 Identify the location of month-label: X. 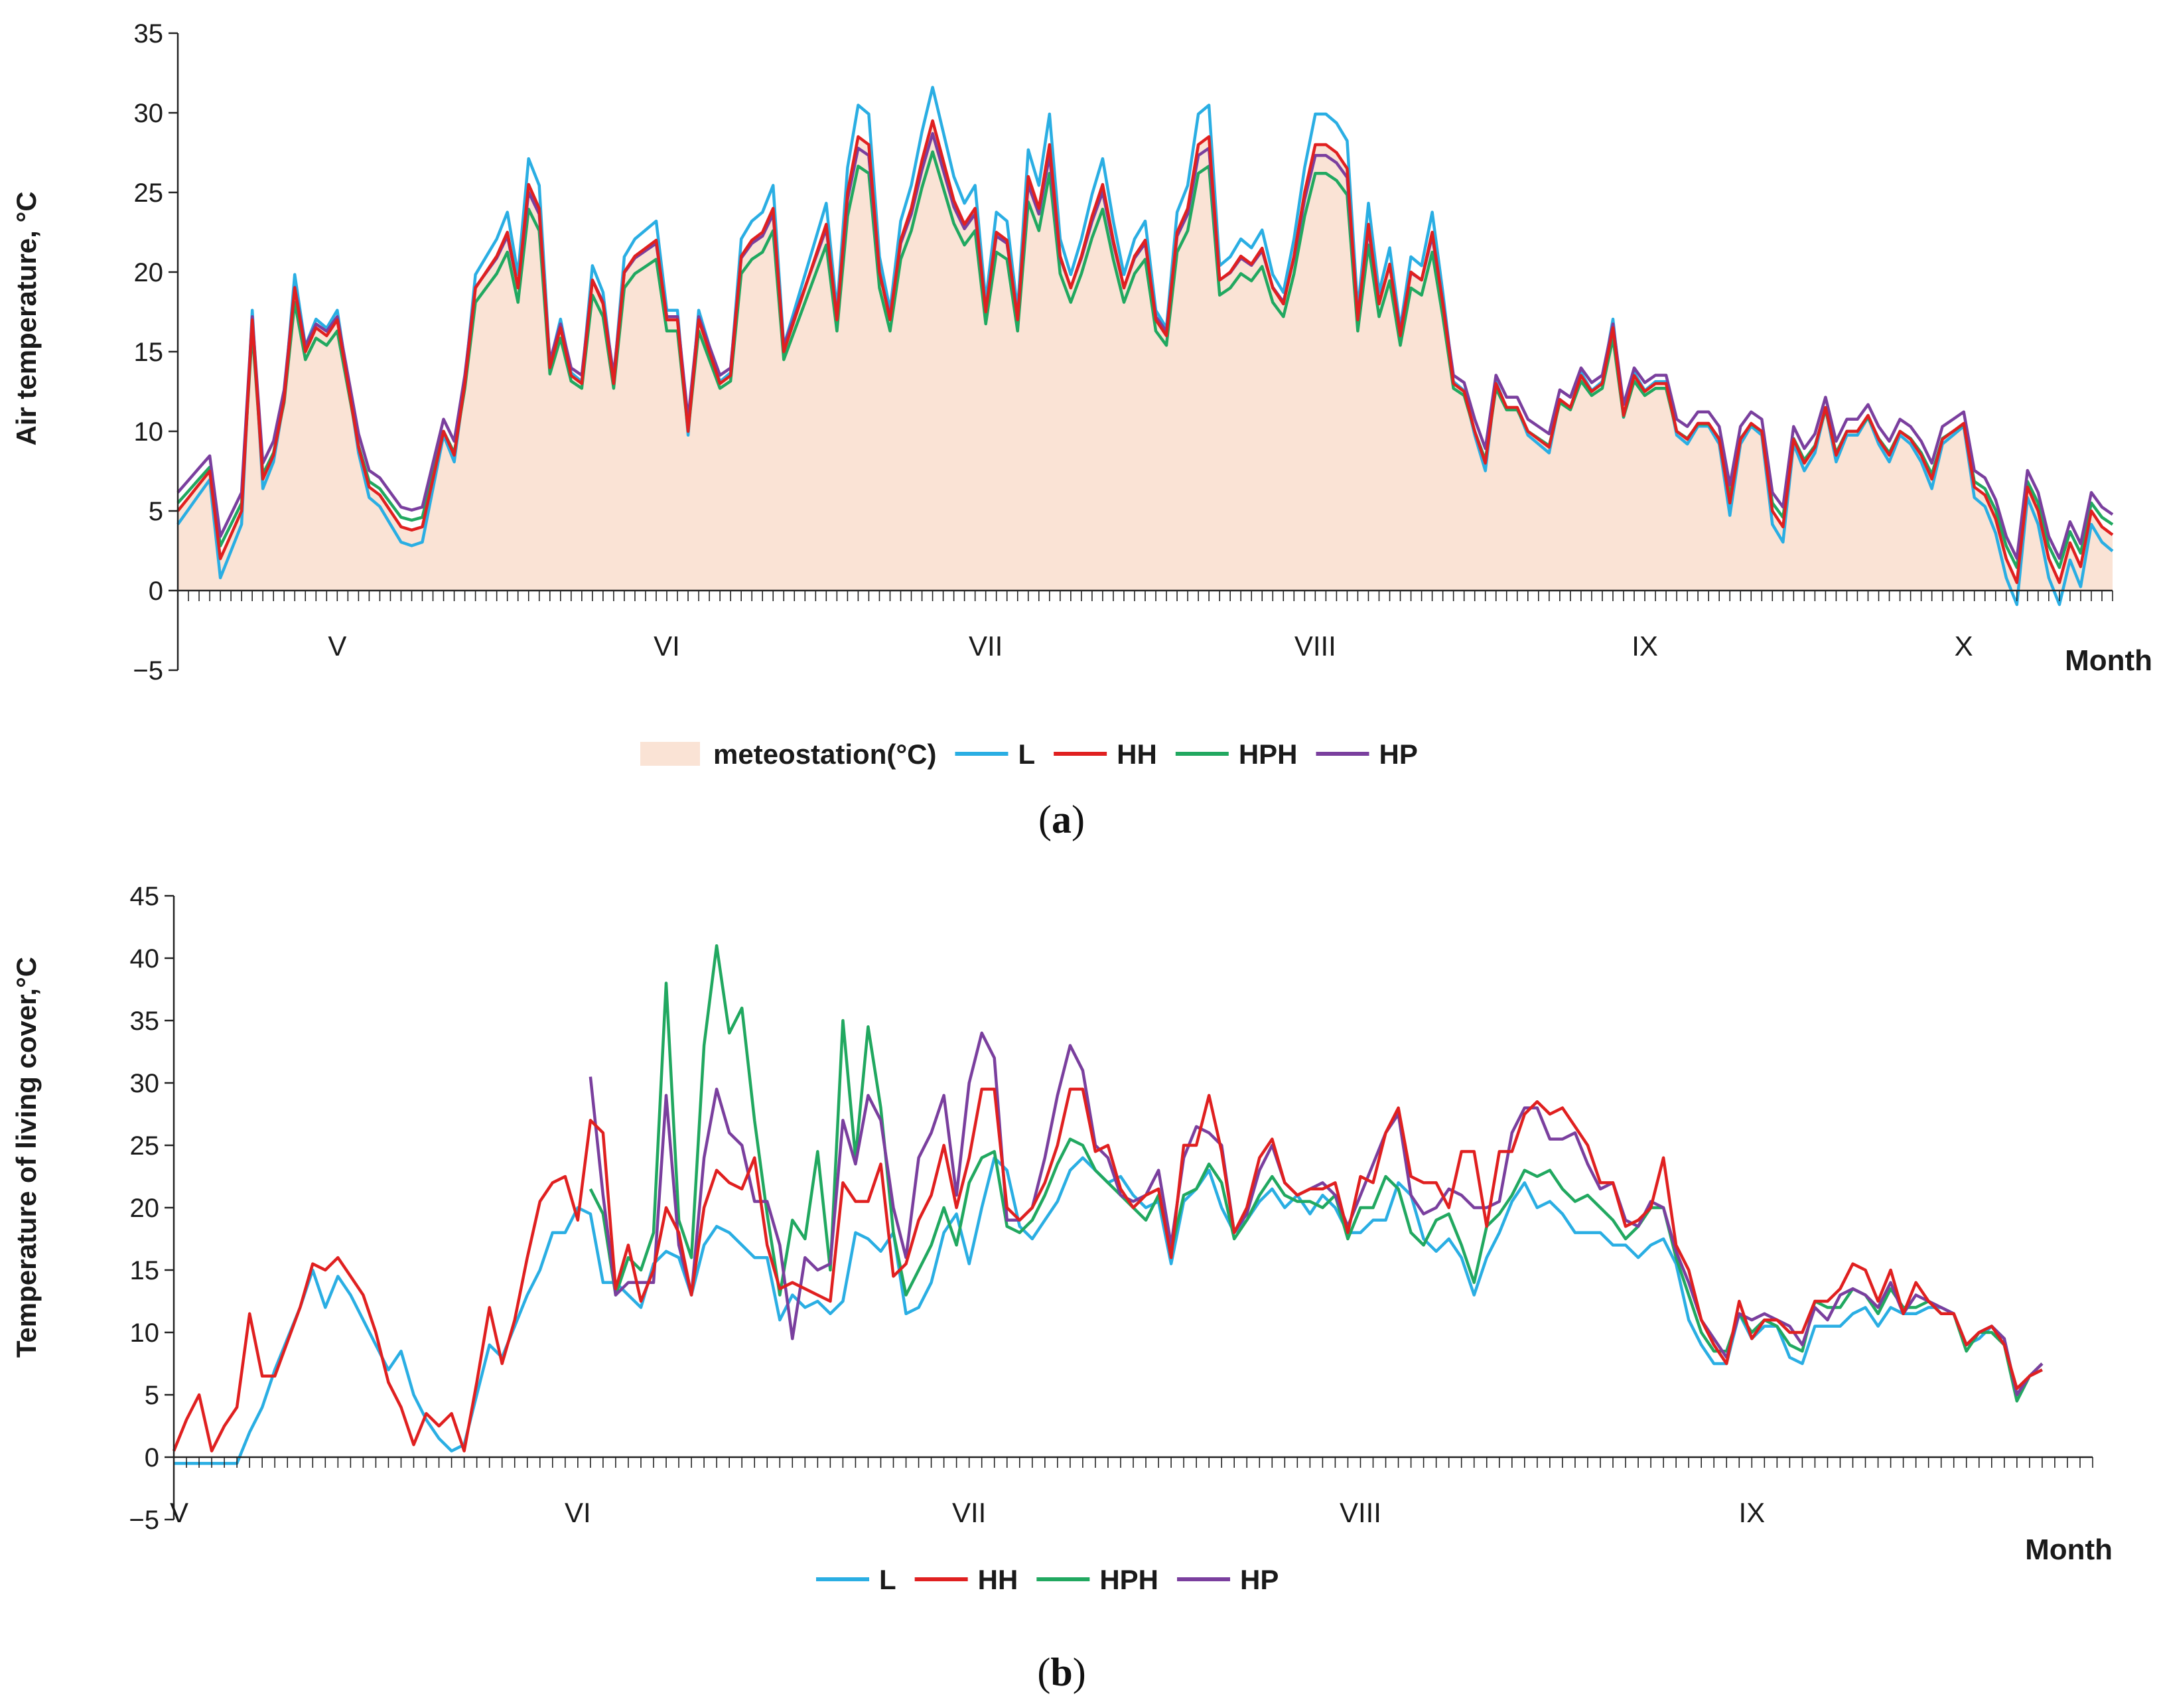
(1964, 646).